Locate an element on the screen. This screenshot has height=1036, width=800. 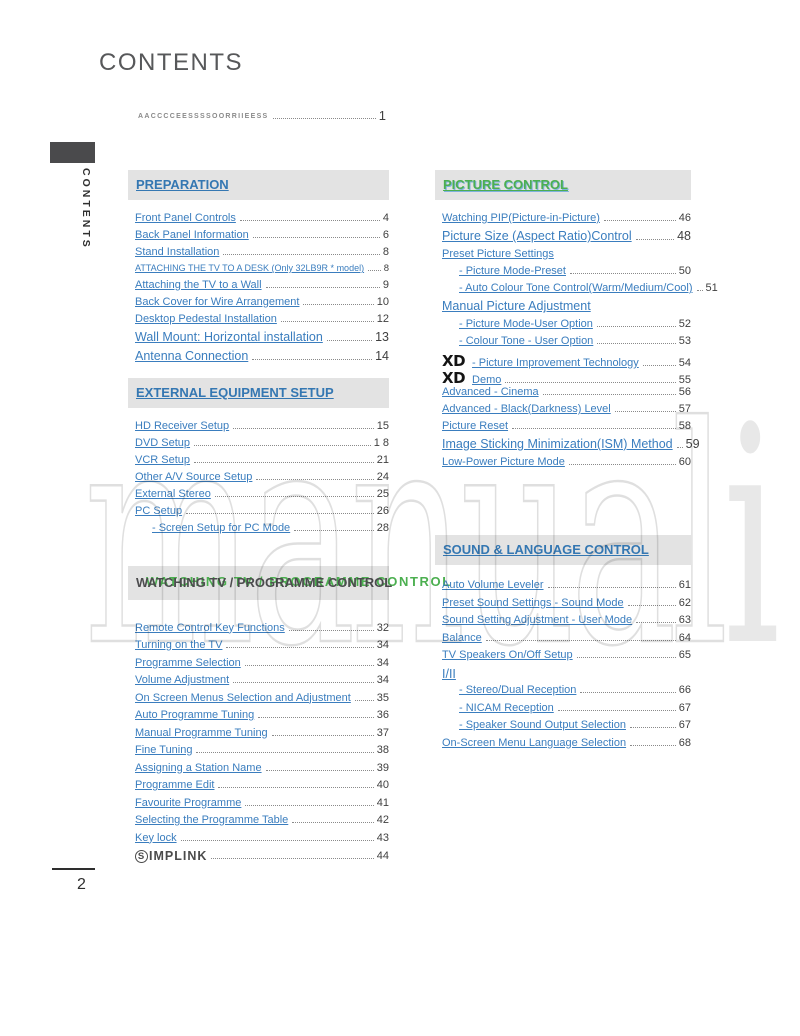
entry-link: Preset Picture Settings is located at coordinates (498, 254).